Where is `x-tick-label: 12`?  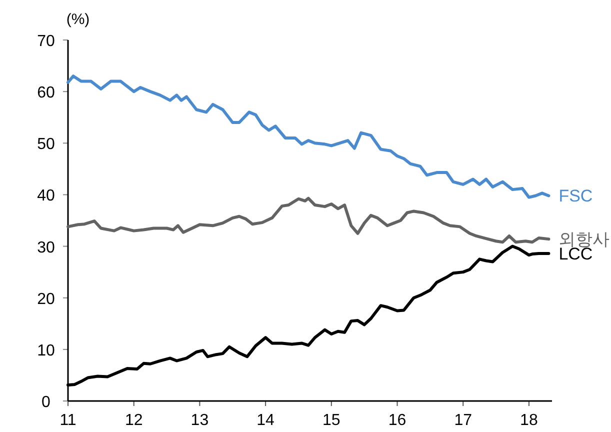 x-tick-label: 12 is located at coordinates (133, 420).